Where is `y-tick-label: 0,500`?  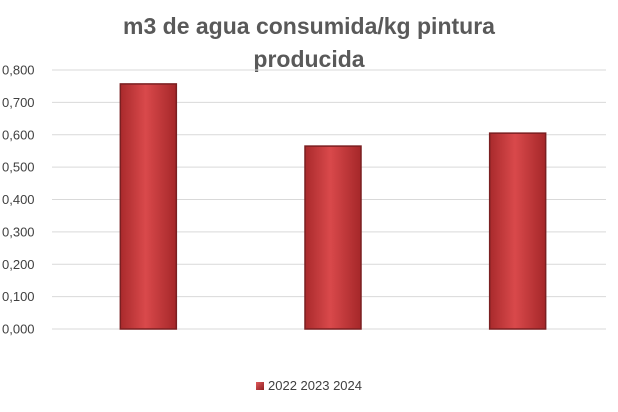
y-tick-label: 0,500 is located at coordinates (18, 167).